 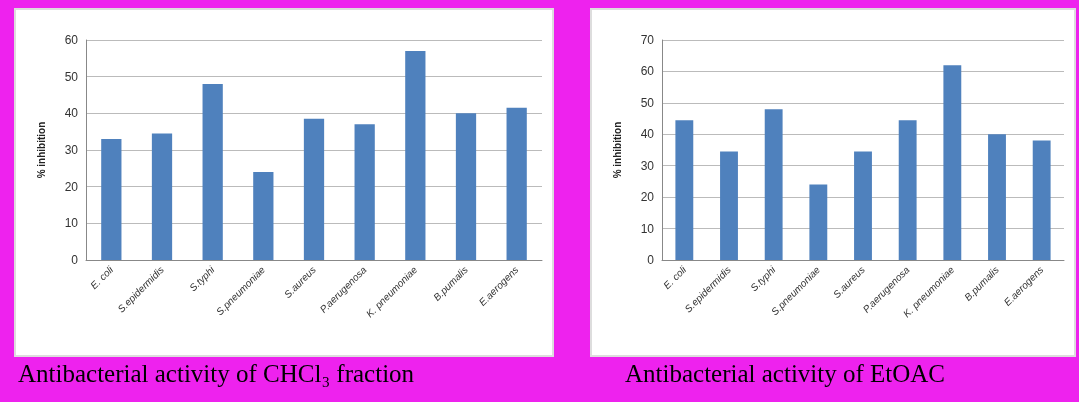 I want to click on y-tick-label: 70, so click(x=647, y=40).